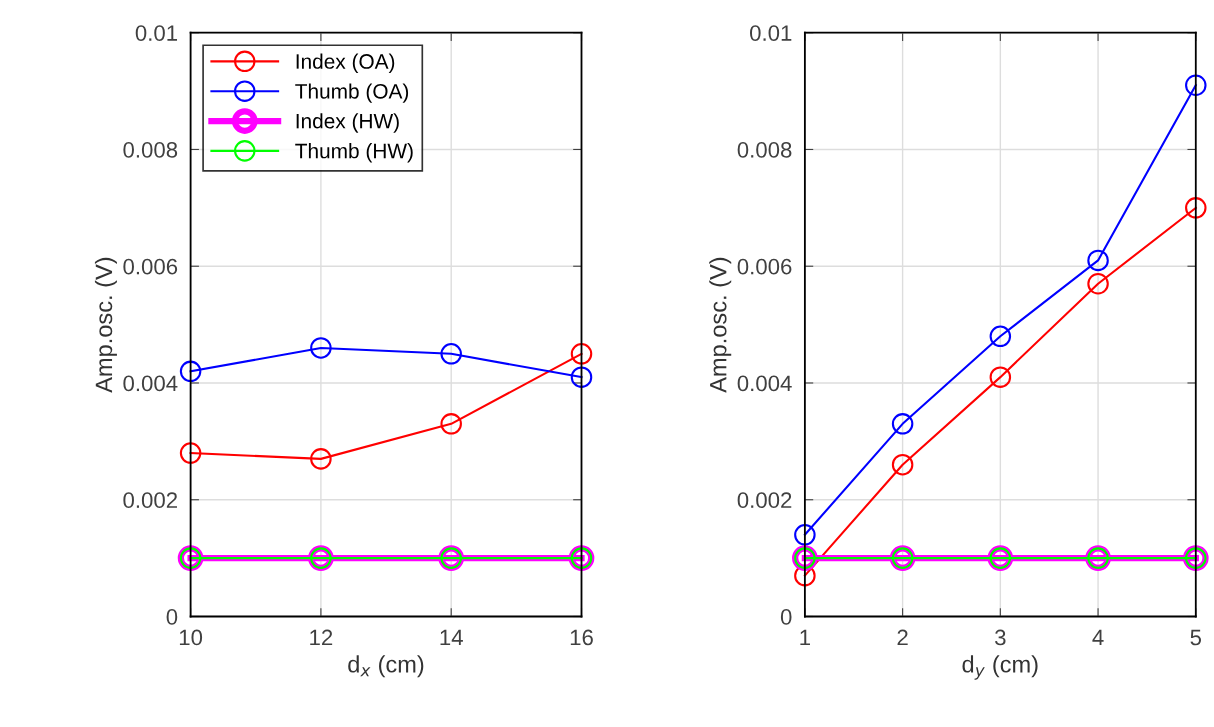  What do you see at coordinates (451, 637) in the screenshot?
I see `x-tick-label: 14` at bounding box center [451, 637].